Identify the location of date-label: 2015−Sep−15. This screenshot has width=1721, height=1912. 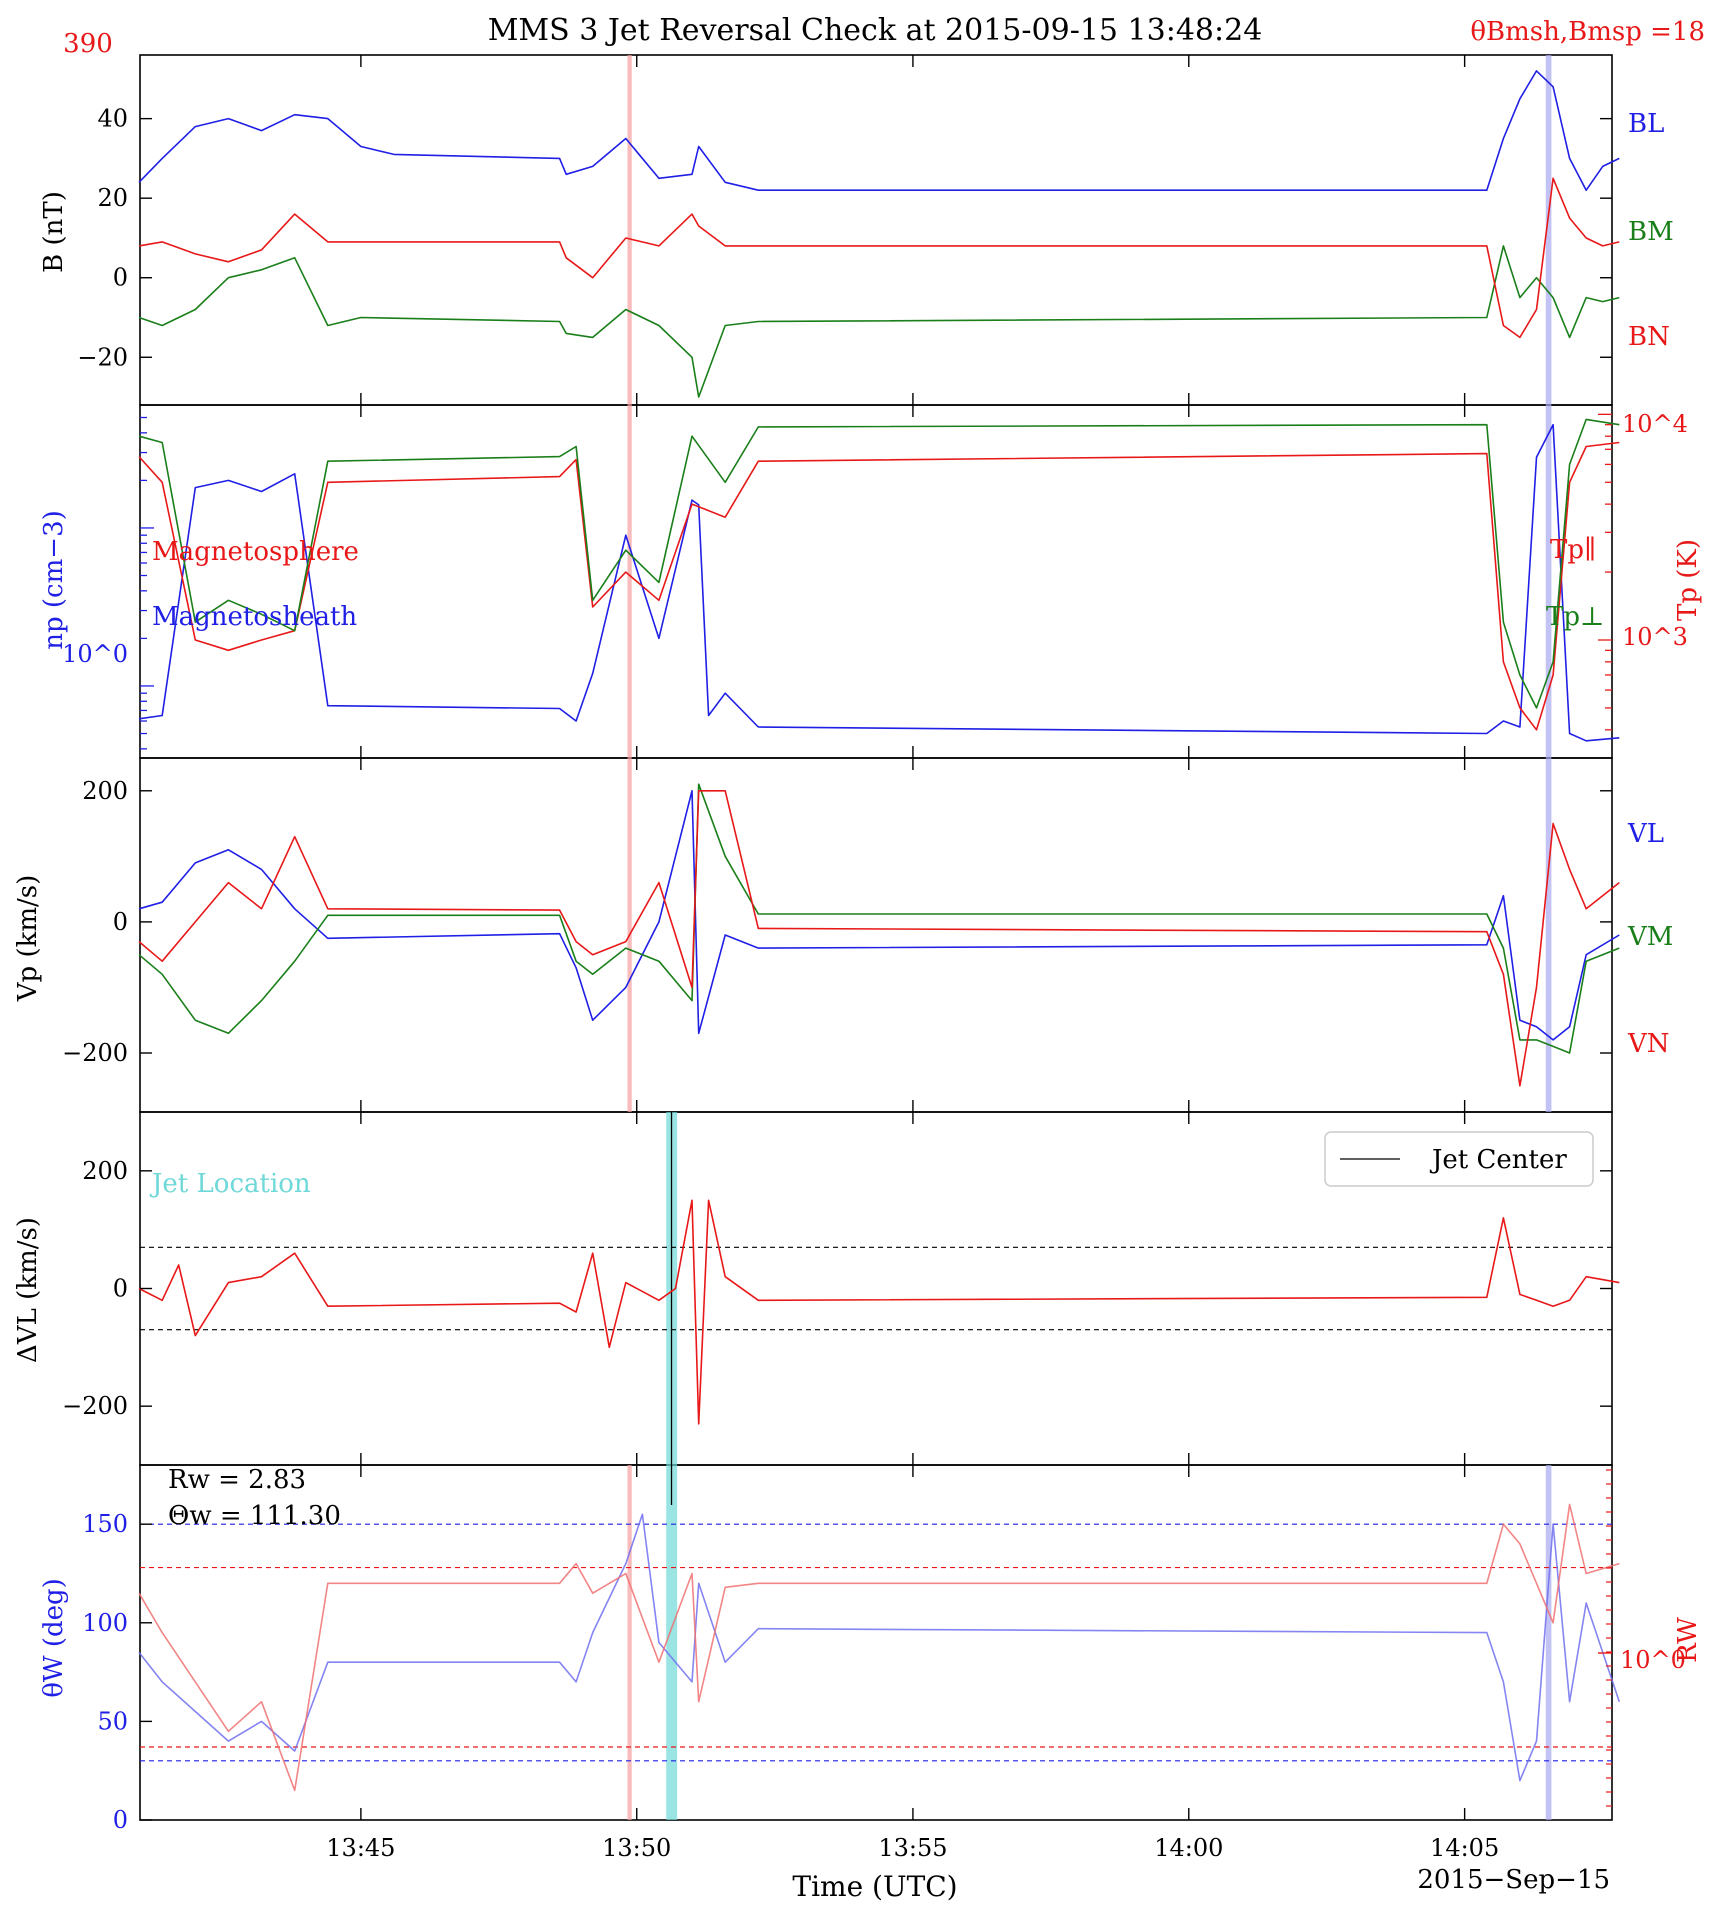
(1513, 1880).